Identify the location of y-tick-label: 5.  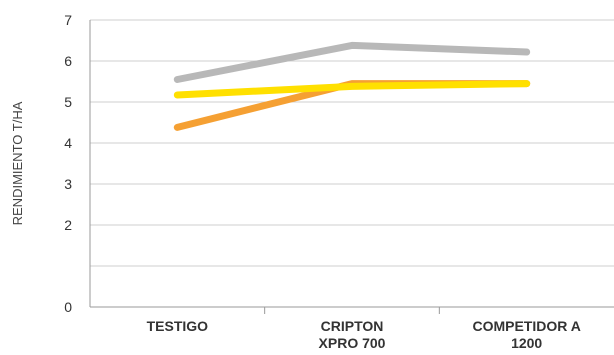
(68, 102).